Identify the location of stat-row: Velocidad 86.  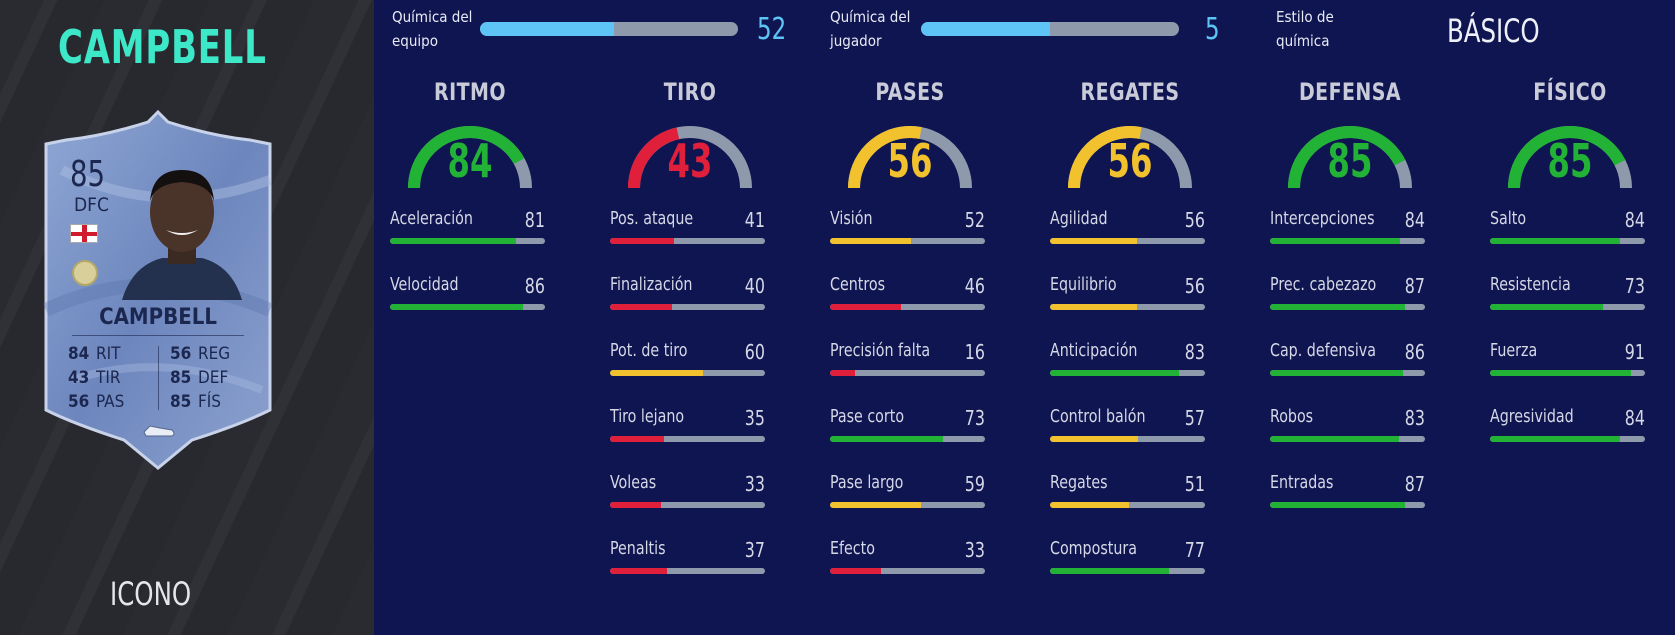
(467, 307).